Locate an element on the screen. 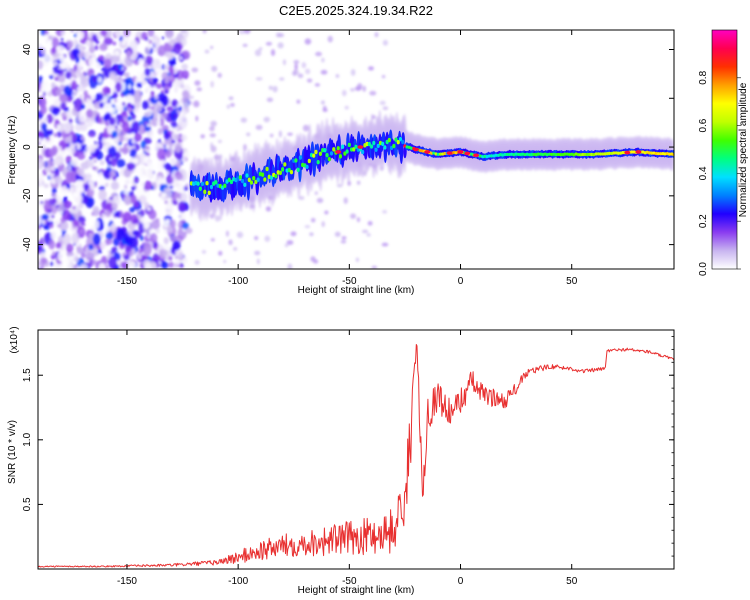 The image size is (750, 600). snr-x-tick-label: -100 is located at coordinates (238, 581).